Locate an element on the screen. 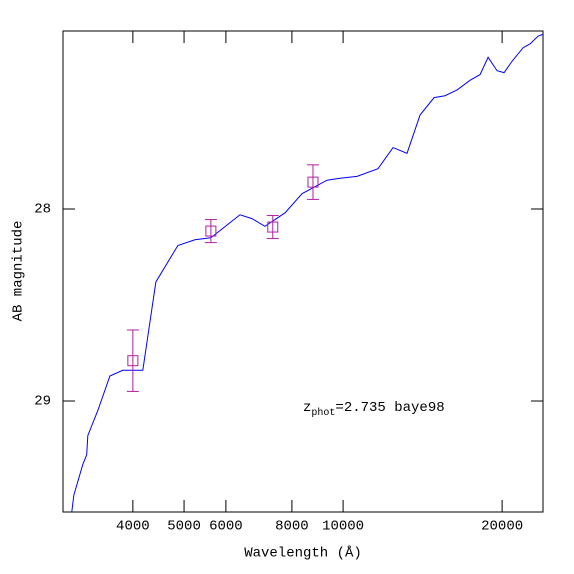 The image size is (574, 574). annotation-subscript: phot is located at coordinates (323, 413).